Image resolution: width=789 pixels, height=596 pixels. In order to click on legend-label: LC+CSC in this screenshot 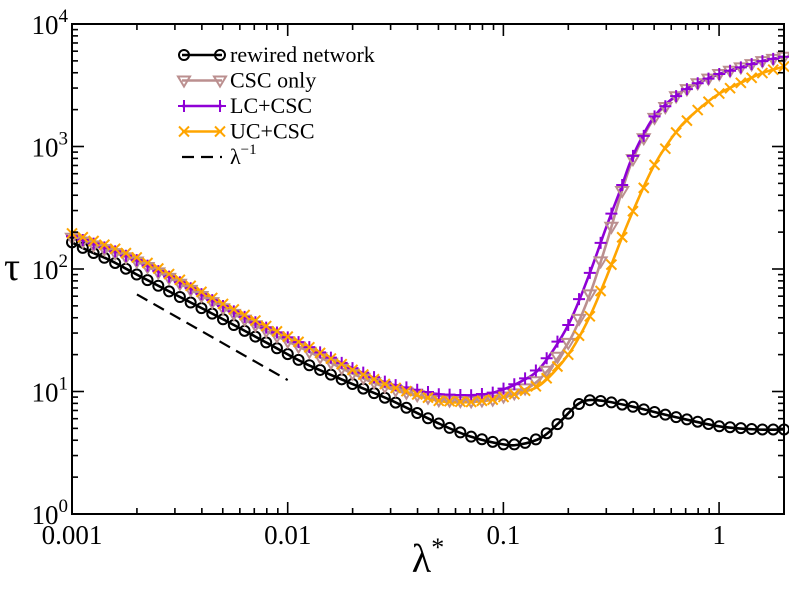, I will do `click(271, 105)`.